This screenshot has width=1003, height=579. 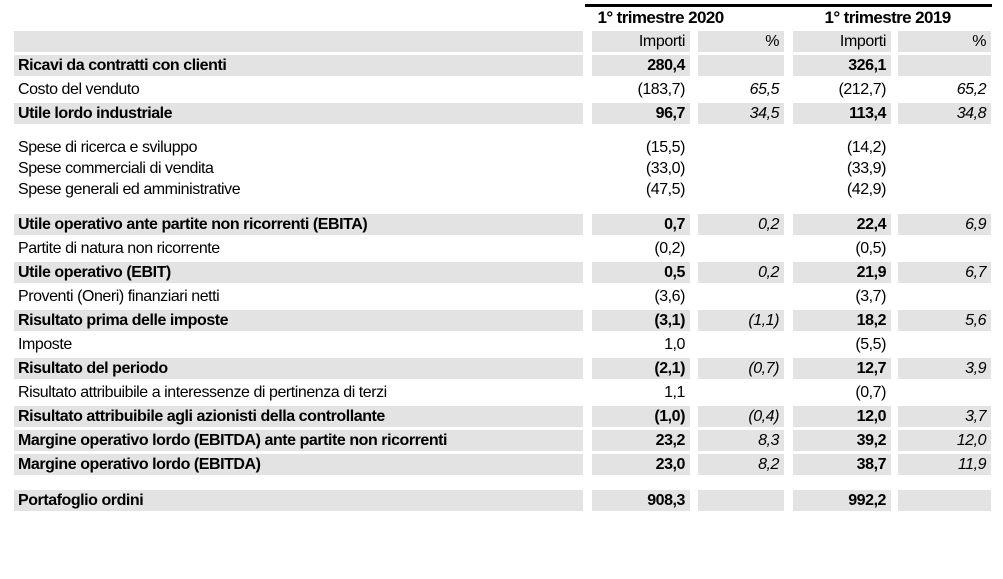 What do you see at coordinates (737, 442) in the screenshot?
I see `pct-2020-cell: 8,3` at bounding box center [737, 442].